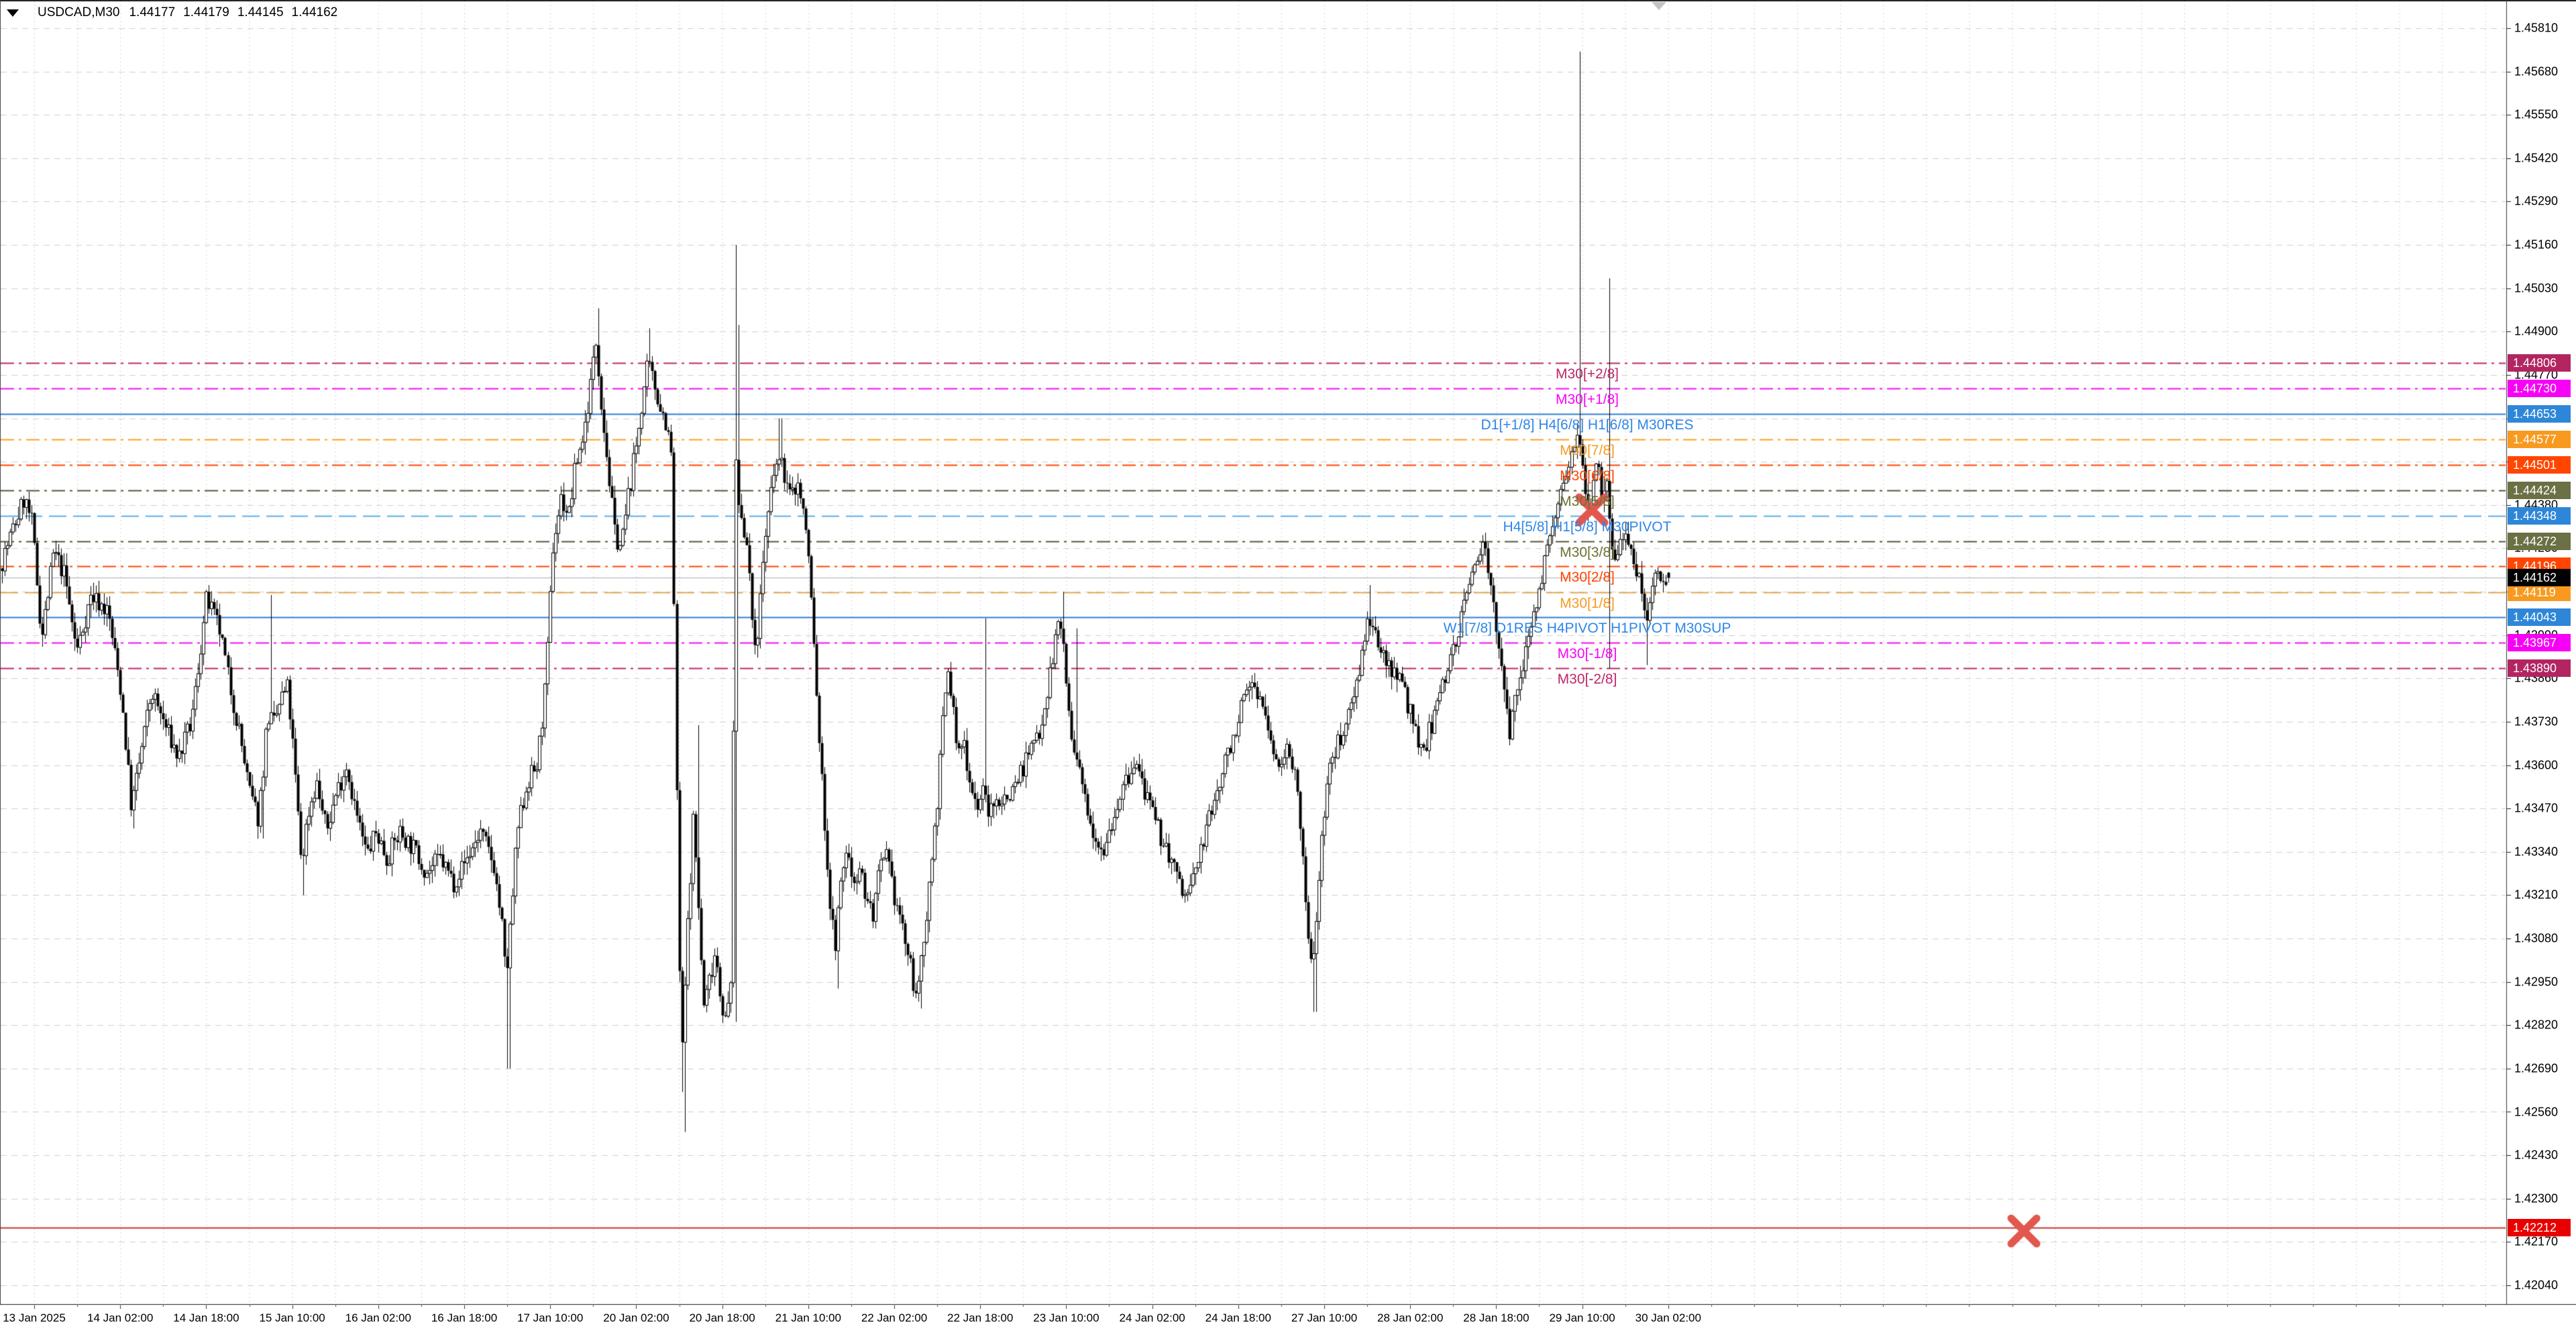 The height and width of the screenshot is (1339, 2576). Describe the element at coordinates (13, 13) in the screenshot. I see `chevron-down-icon` at that location.